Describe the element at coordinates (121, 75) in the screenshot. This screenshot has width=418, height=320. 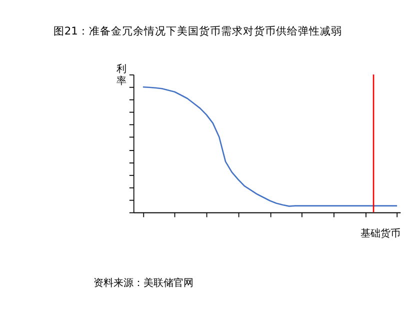
I see `y-axis-title: 利率` at that location.